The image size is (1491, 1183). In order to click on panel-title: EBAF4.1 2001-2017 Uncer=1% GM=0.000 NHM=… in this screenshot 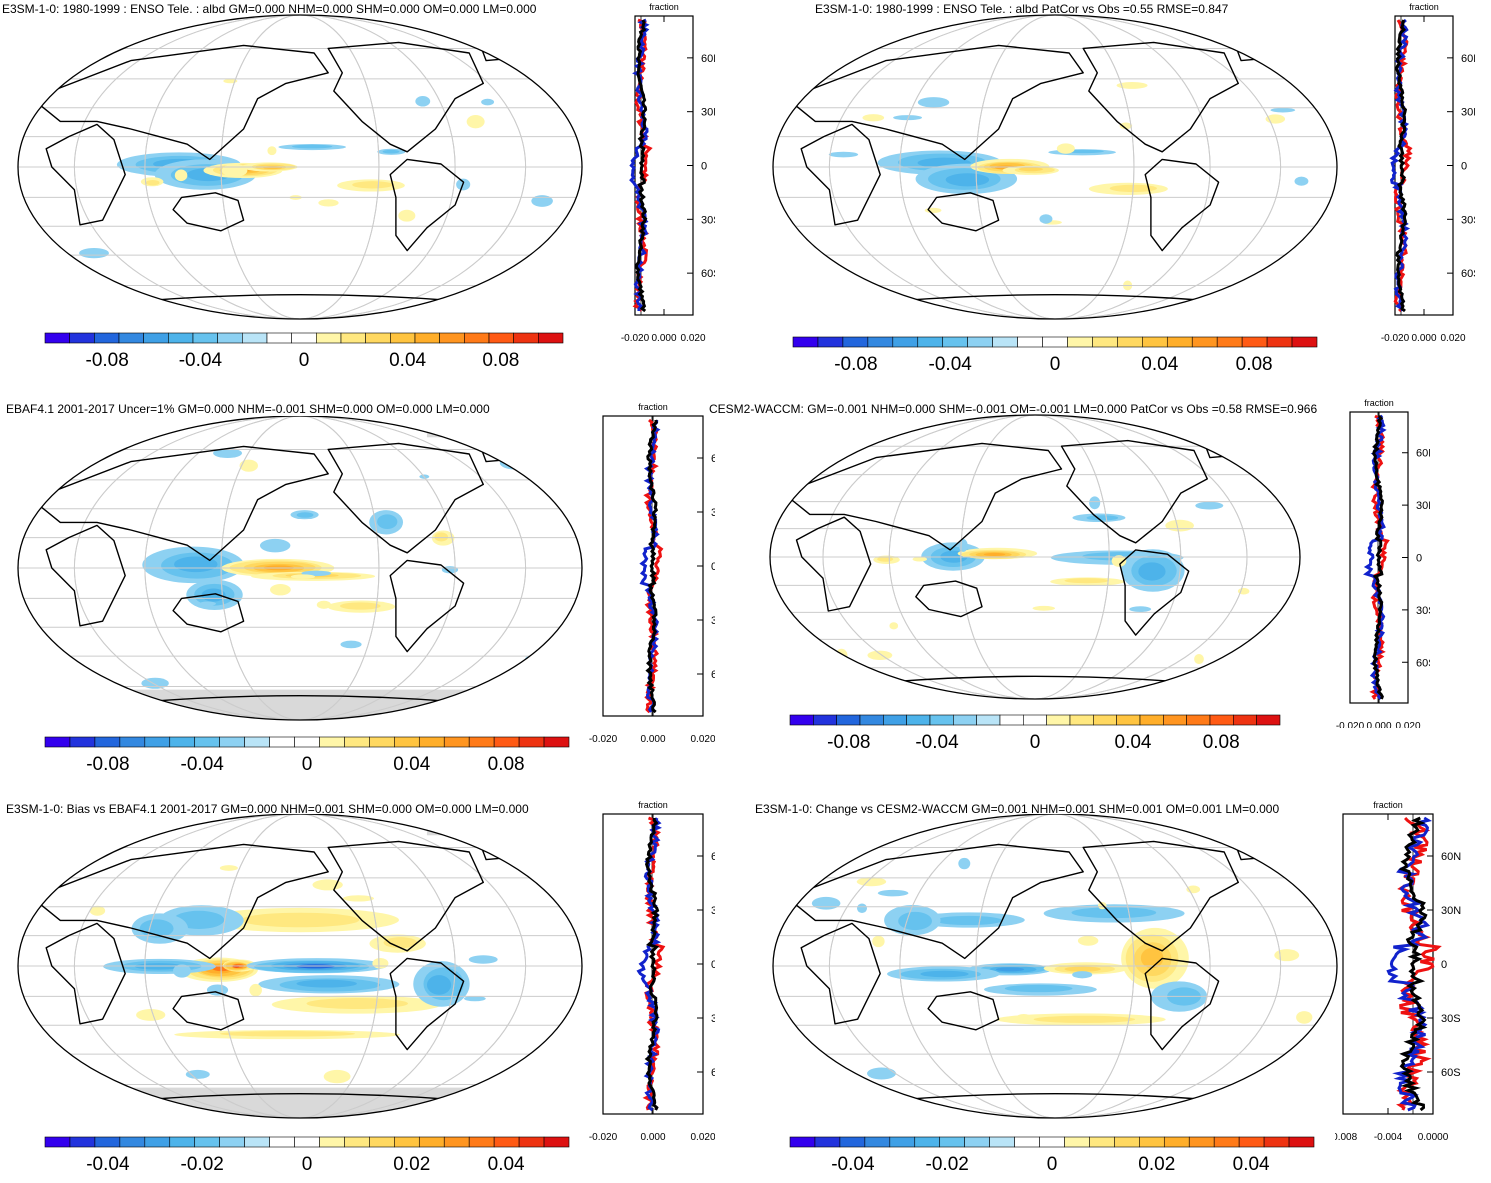, I will do `click(248, 409)`.